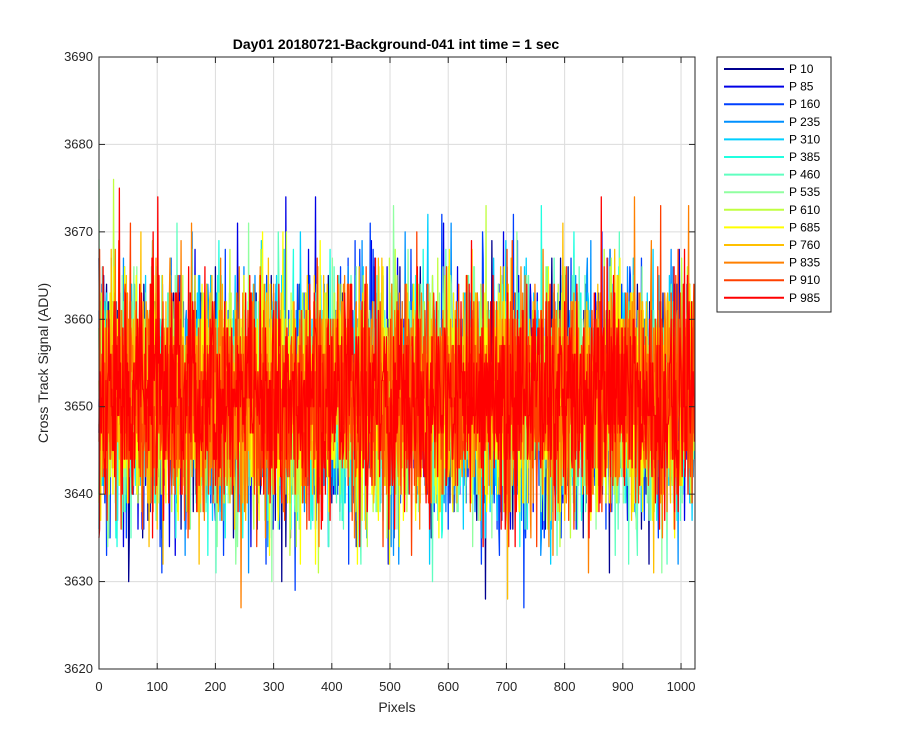 The image size is (900, 750). What do you see at coordinates (78, 362) in the screenshot?
I see `y-tick-labels: 3620 3630 3640 3650 3660 3670 3680 3690` at bounding box center [78, 362].